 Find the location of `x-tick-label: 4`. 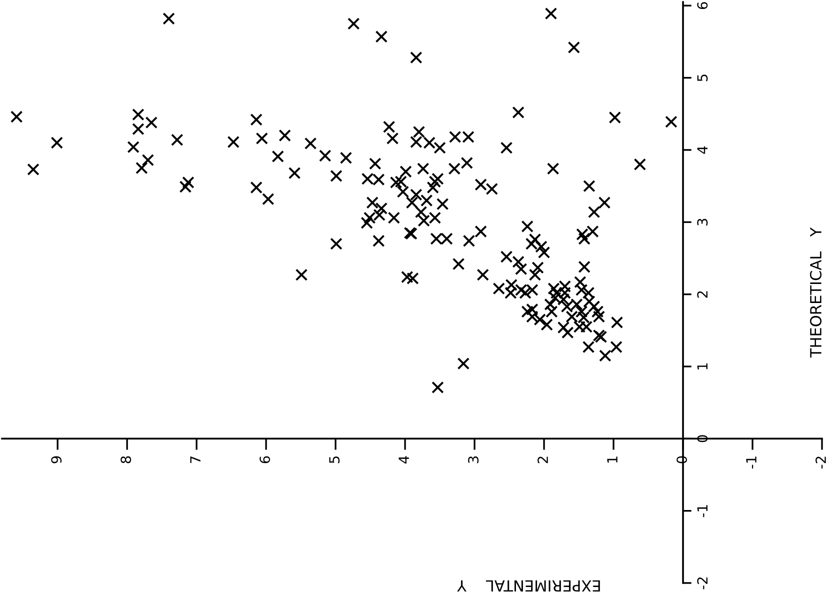

x-tick-label: 4 is located at coordinates (403, 460).